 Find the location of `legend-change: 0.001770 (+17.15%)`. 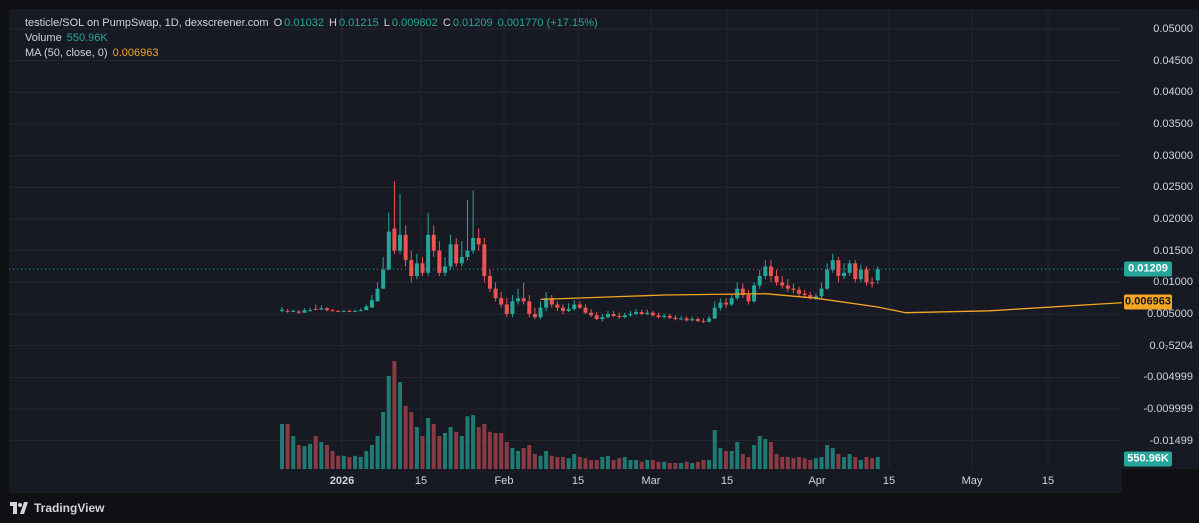

legend-change: 0.001770 (+17.15%) is located at coordinates (547, 23).